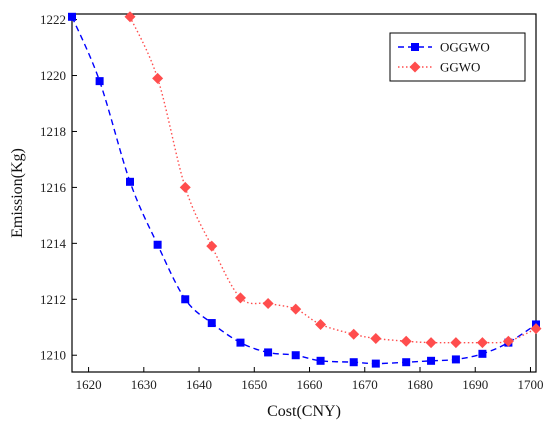 The height and width of the screenshot is (431, 550). Describe the element at coordinates (530, 384) in the screenshot. I see `x-tick-label: 1700` at that location.